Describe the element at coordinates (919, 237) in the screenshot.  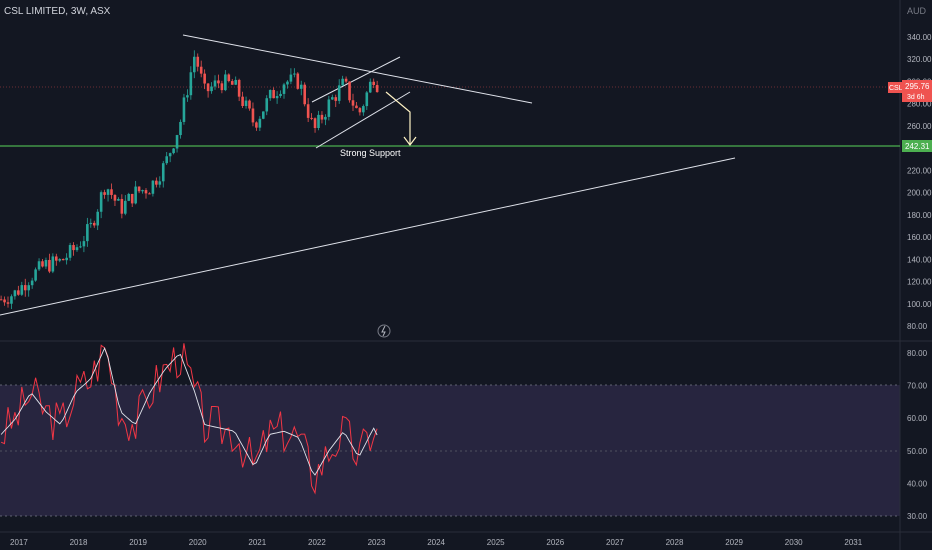
I see `price-tick-label: 160.00` at that location.